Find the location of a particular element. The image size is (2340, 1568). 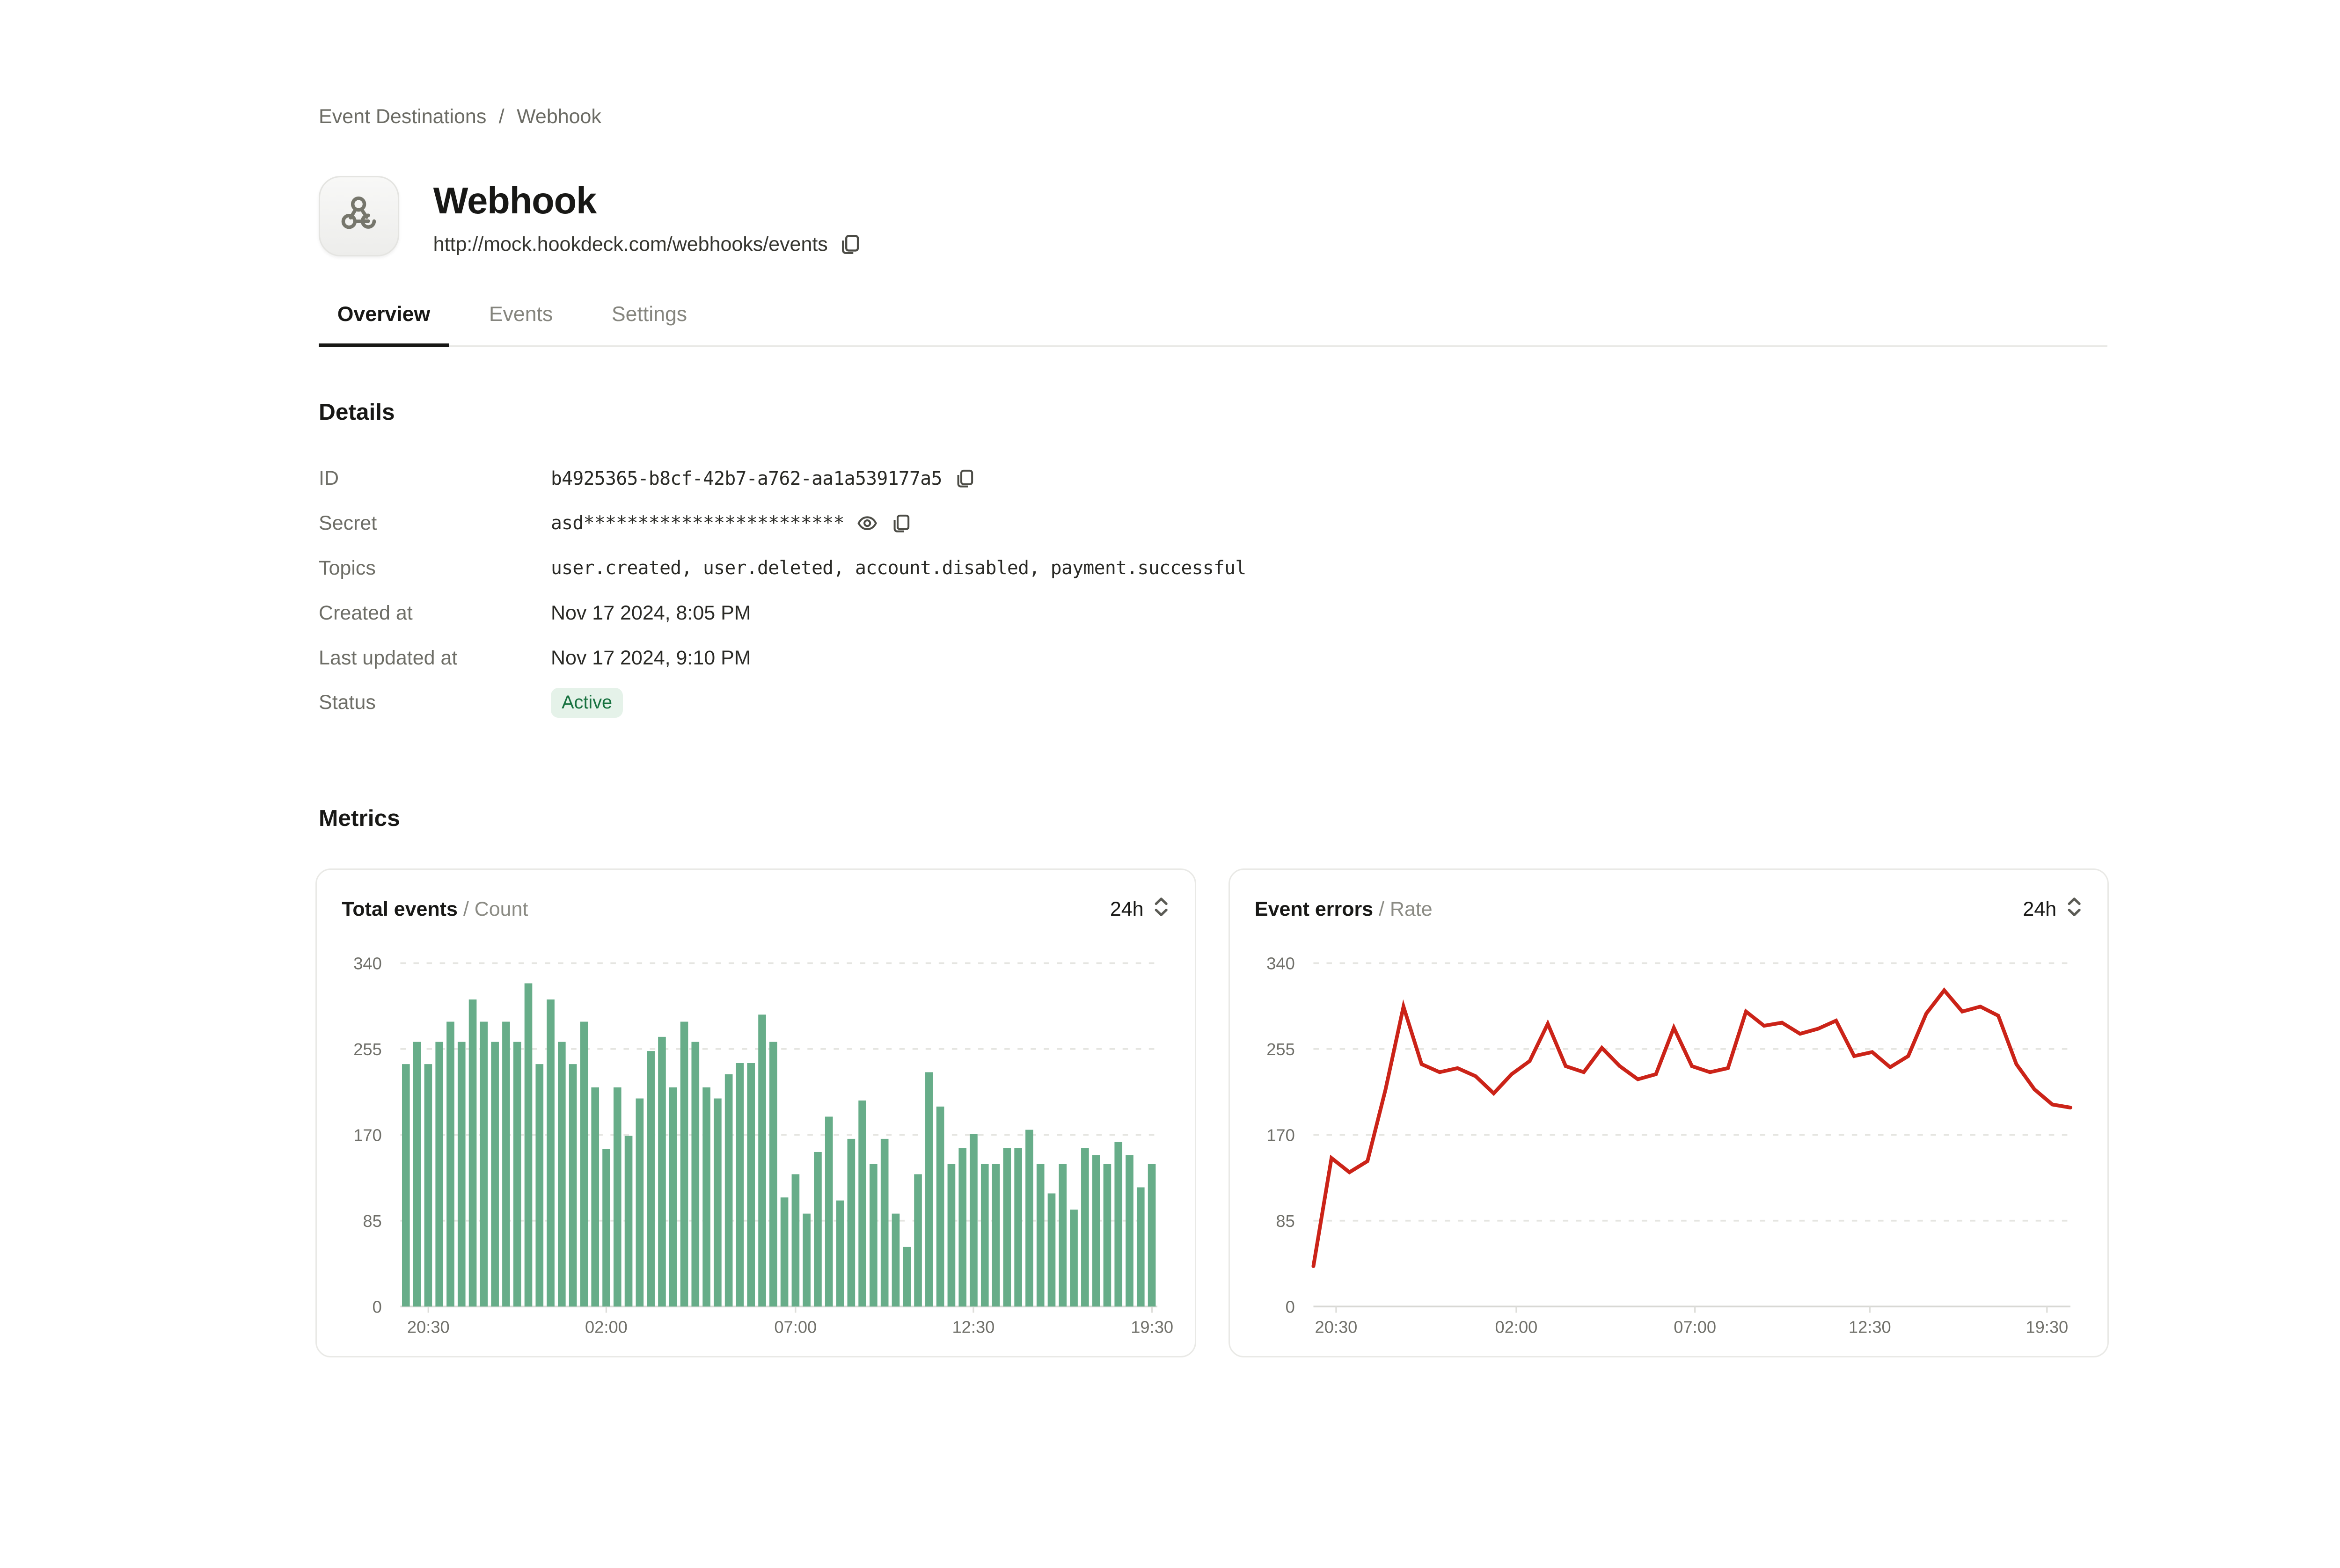

copy-id-button is located at coordinates (964, 478).